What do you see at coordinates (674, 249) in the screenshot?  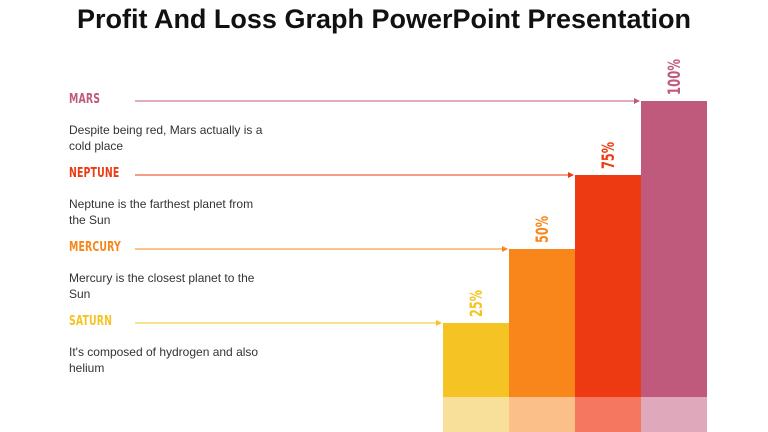 I see `bar-mars` at bounding box center [674, 249].